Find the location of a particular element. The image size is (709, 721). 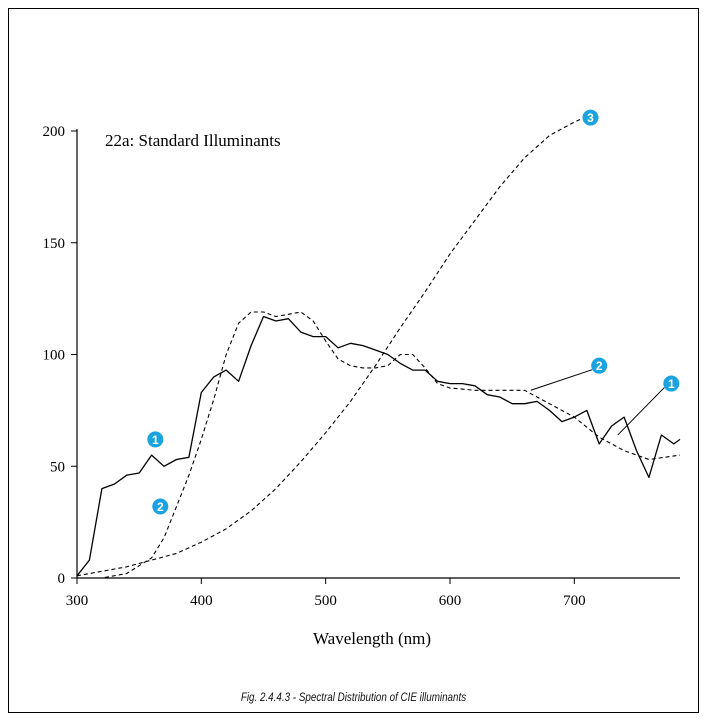

series-marker-3-3: 3 is located at coordinates (590, 117).